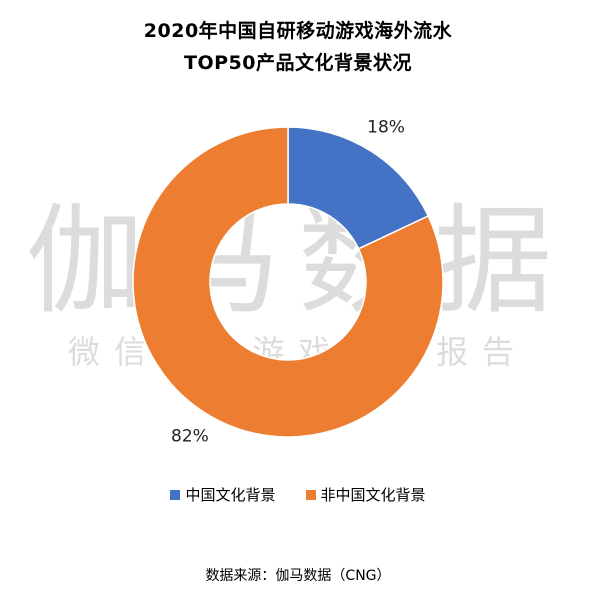  I want to click on slice-label-0: 18%, so click(386, 127).